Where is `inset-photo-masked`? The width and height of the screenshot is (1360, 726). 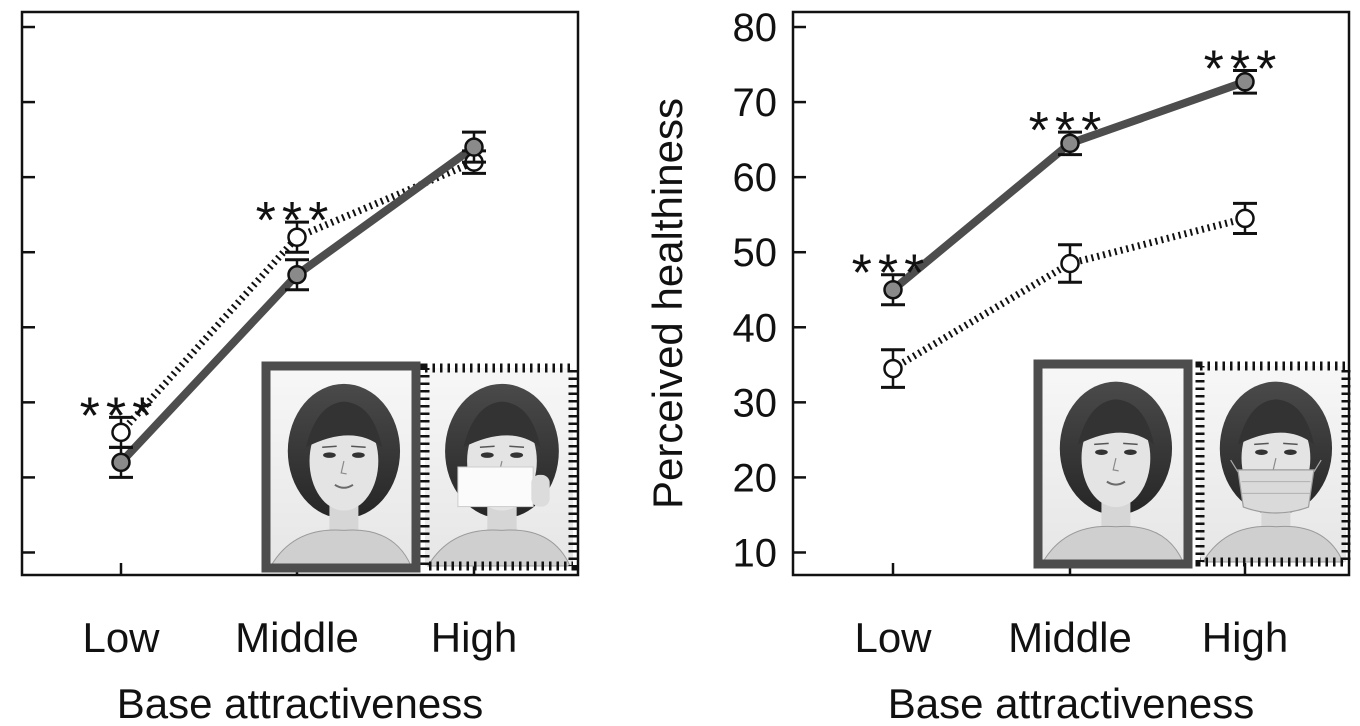 inset-photo-masked is located at coordinates (1273, 464).